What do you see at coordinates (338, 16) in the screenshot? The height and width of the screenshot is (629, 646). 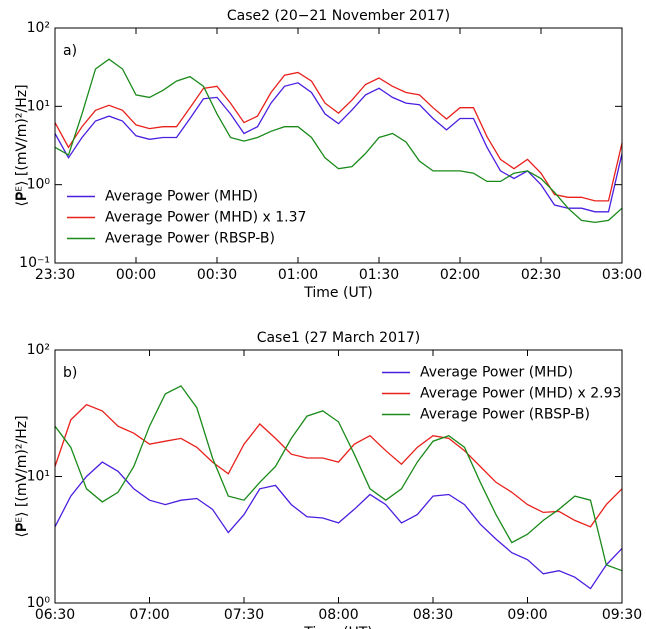 I see `chart-title: Case2 (20−21 November 2017)` at bounding box center [338, 16].